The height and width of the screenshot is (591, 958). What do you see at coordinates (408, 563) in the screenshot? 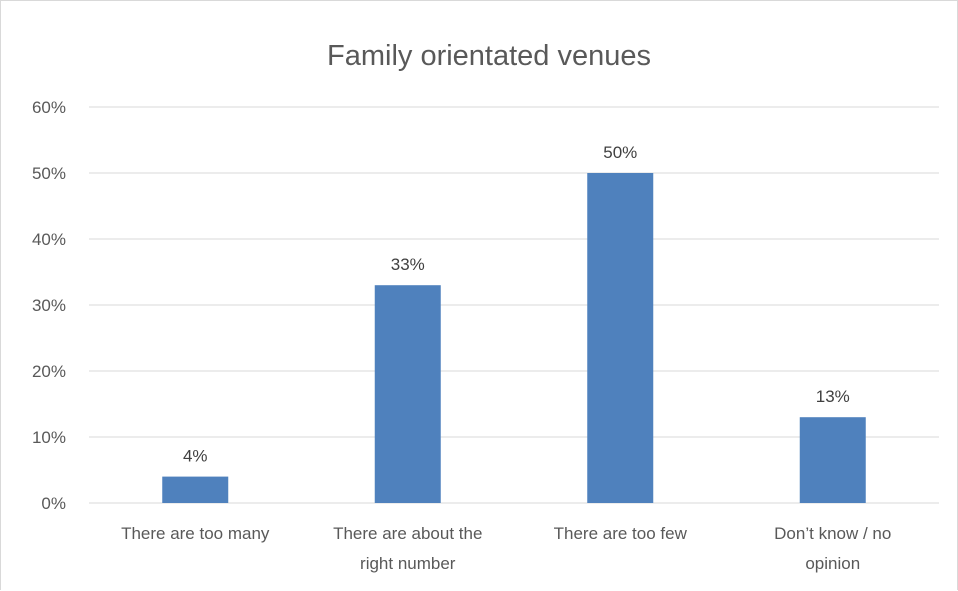
I see `x-tick-label: right number` at bounding box center [408, 563].